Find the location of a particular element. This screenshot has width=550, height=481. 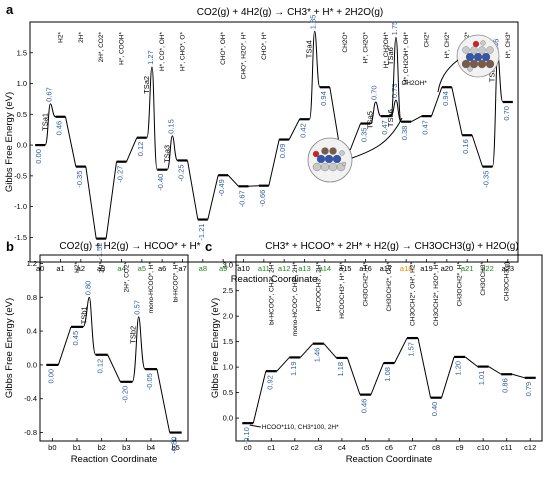

x-tick-label: a2 is located at coordinates (81, 268).